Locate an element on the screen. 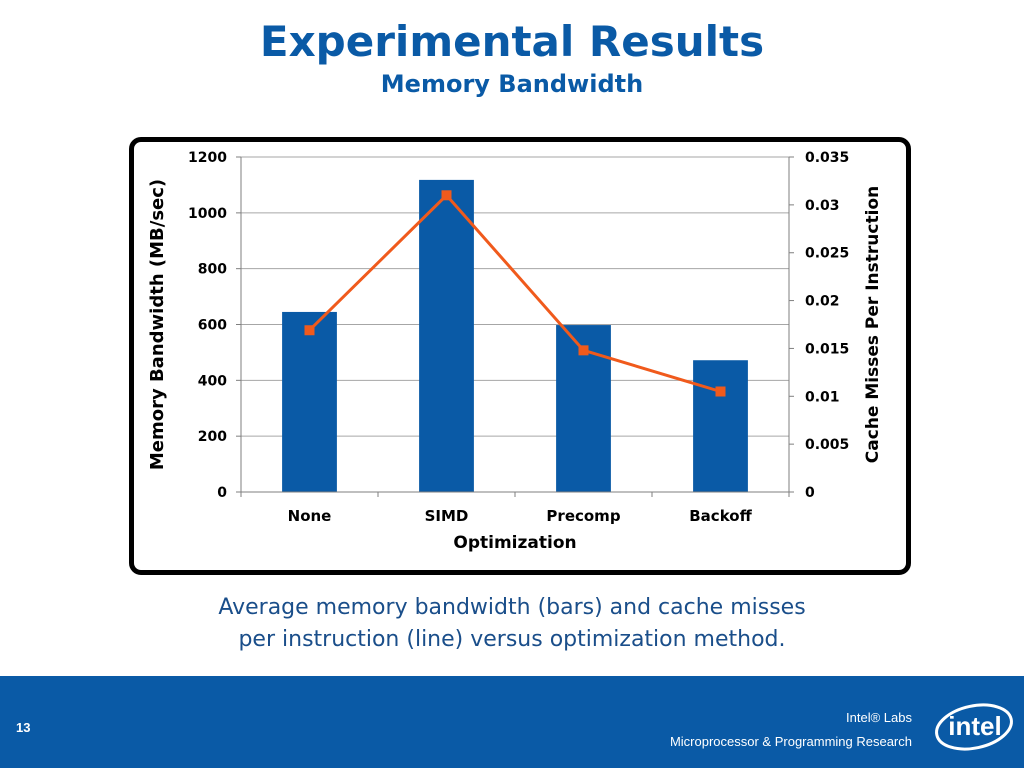 This screenshot has width=1024, height=768. y-tick-label: 600 is located at coordinates (212, 326).